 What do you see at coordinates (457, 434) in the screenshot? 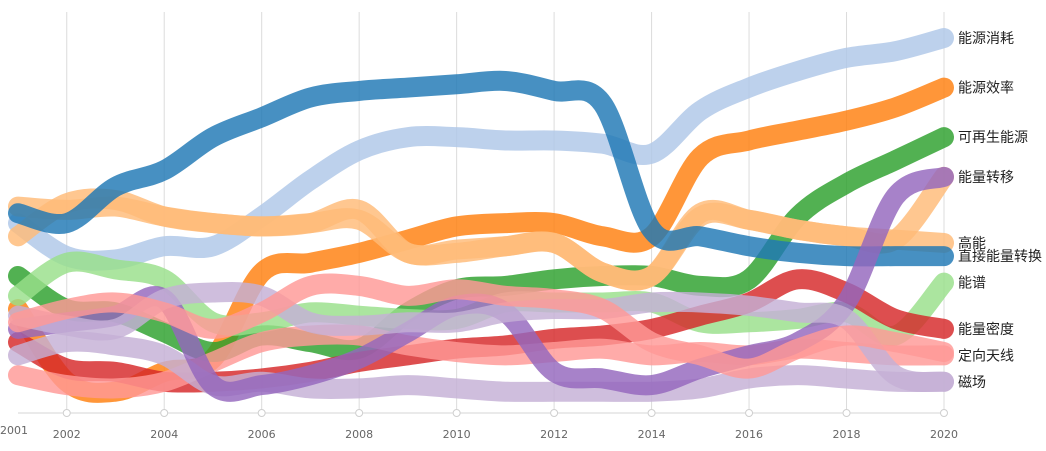
I see `tick-label-2010: 2010` at bounding box center [457, 434].